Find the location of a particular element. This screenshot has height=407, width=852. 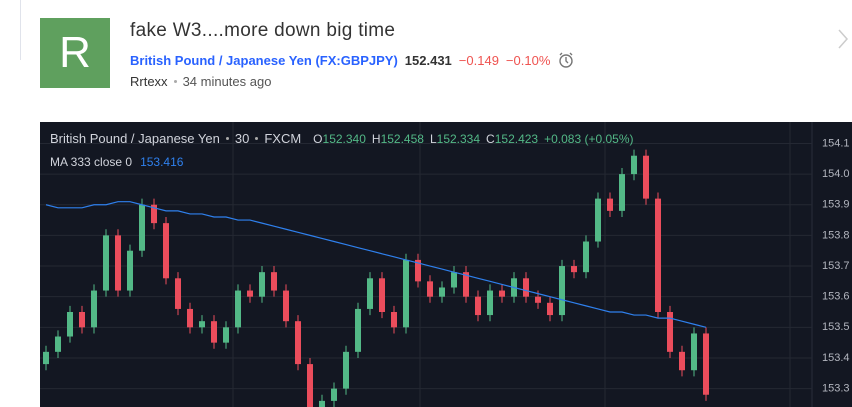

ohlc: O 152.340 H 152.458 L 152.334 C 152.423 is located at coordinates (422, 139).